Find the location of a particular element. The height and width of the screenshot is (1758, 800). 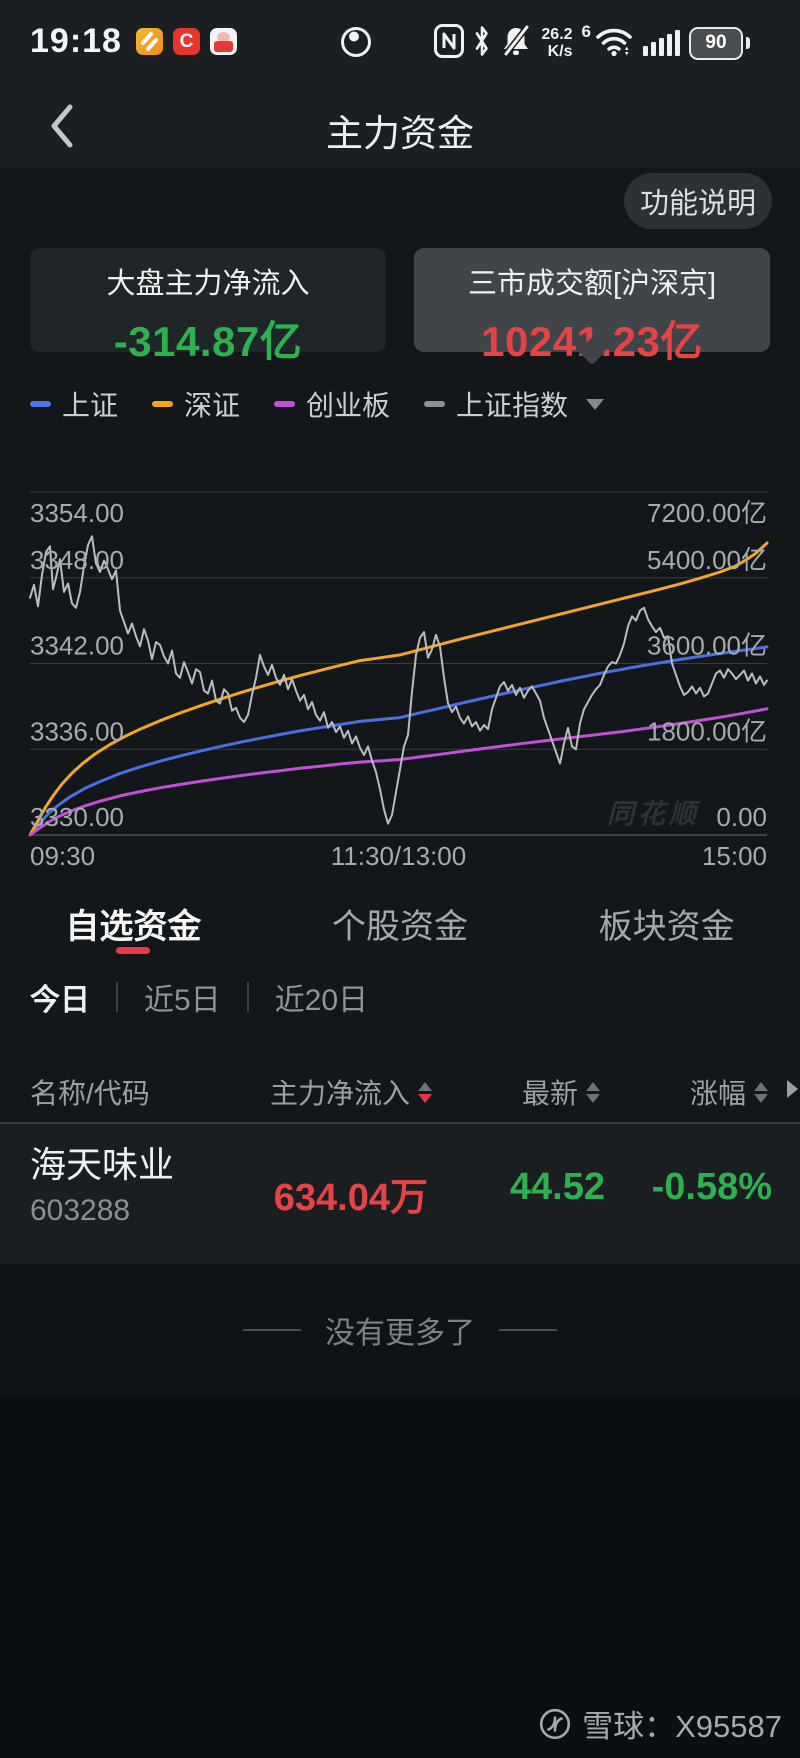

list-end-indicator: 没有更多了 is located at coordinates (400, 1329).